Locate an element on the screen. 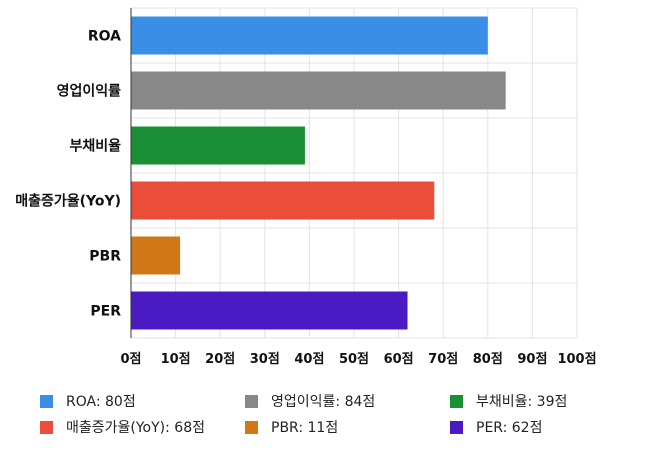 This screenshot has height=450, width=650. legend-item-pbr: PBR: 11점 is located at coordinates (291, 427).